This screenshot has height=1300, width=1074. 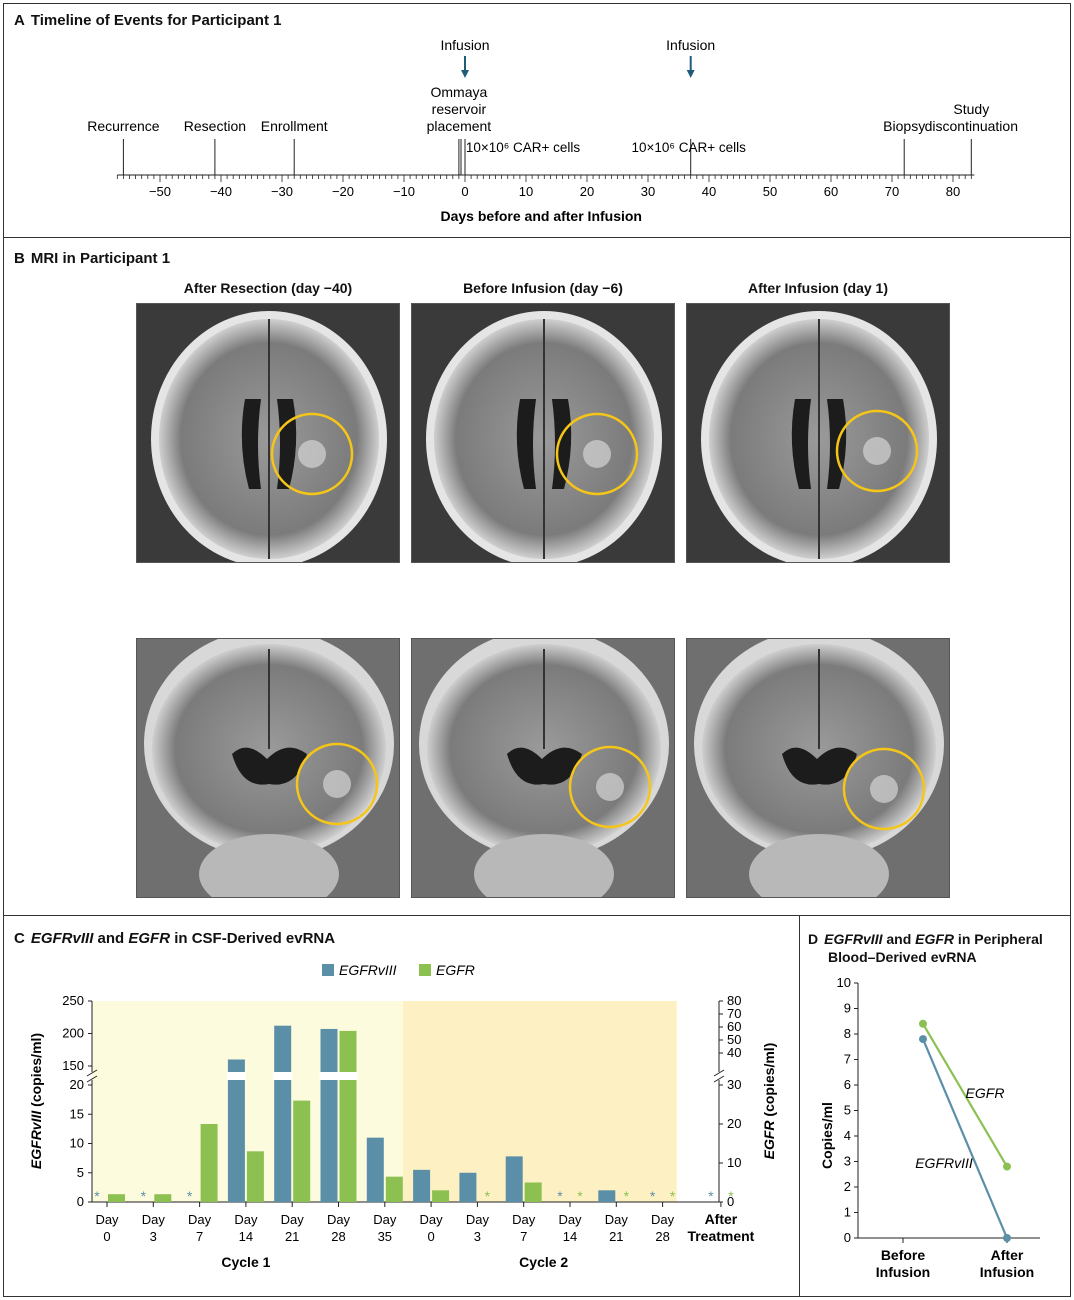 What do you see at coordinates (268, 288) in the screenshot?
I see `mri-column-title-1: After Resection (day −40)` at bounding box center [268, 288].